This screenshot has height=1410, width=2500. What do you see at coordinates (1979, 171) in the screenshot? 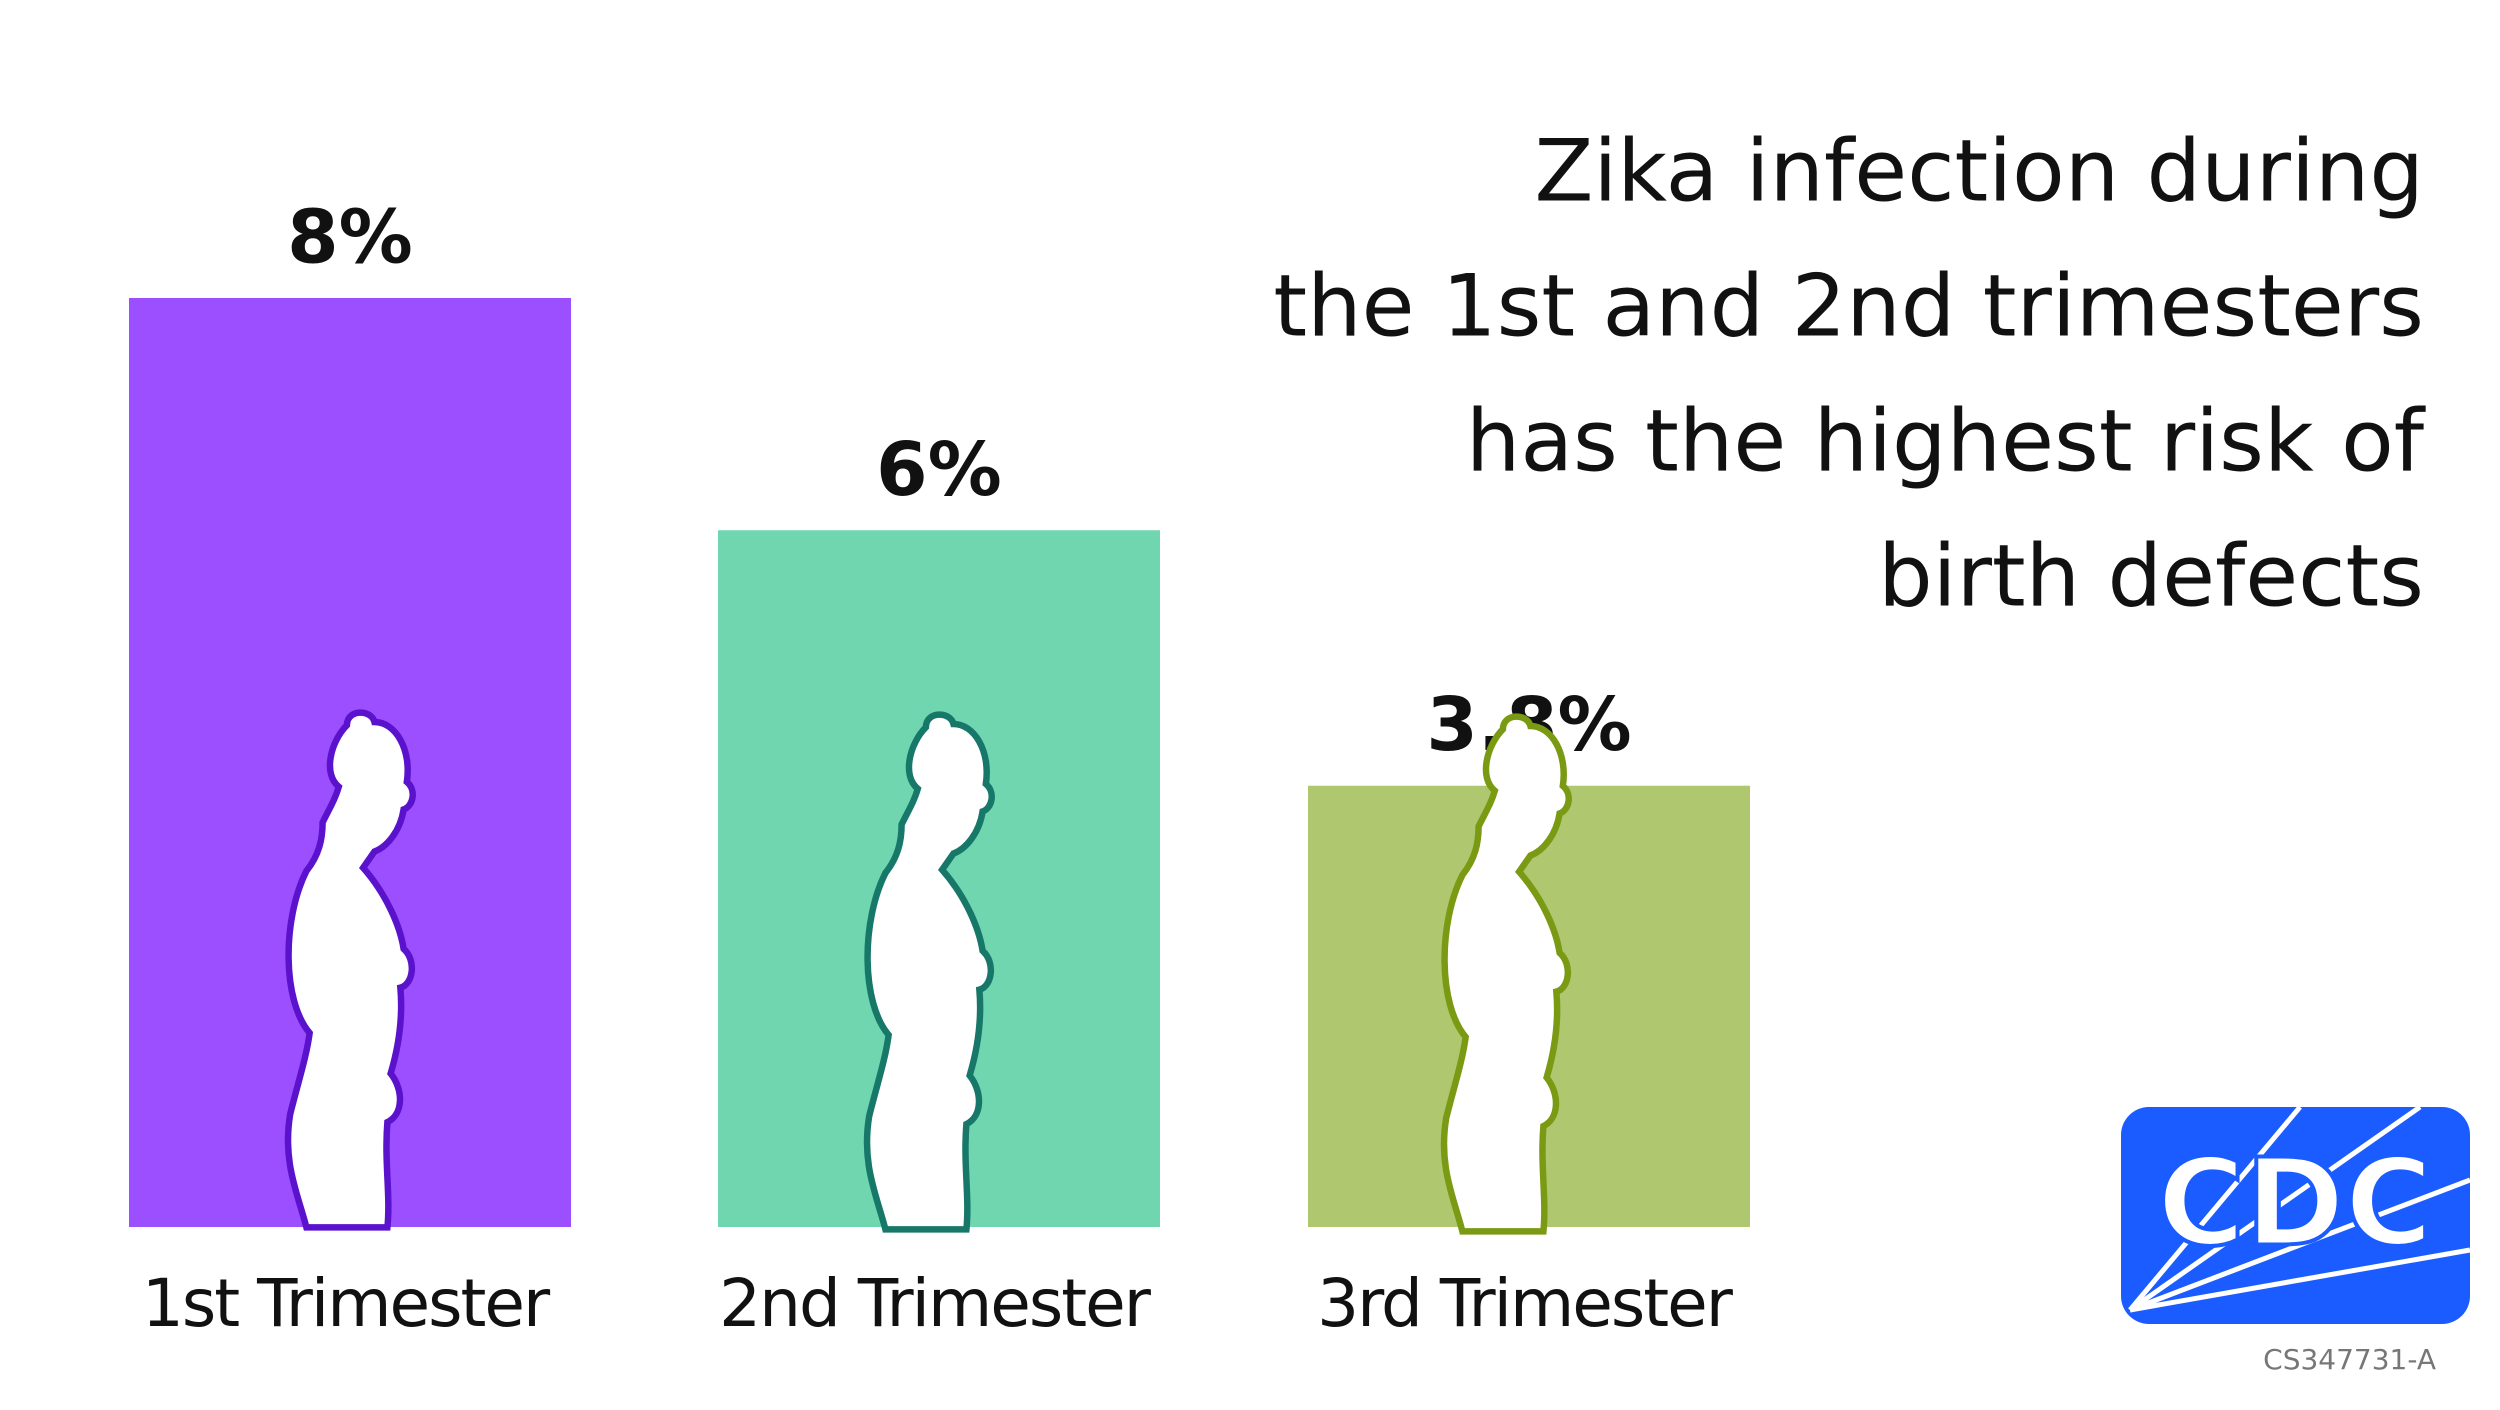
I see `title-line: Zika infection during` at bounding box center [1979, 171].